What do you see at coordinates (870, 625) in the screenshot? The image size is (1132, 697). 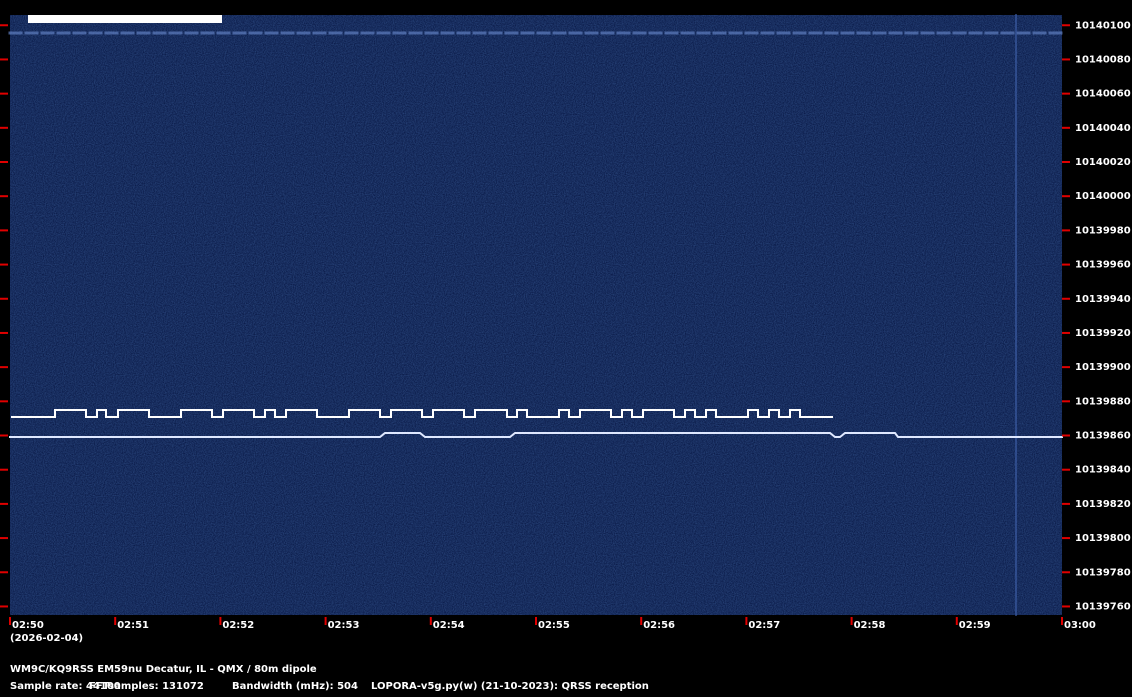 I see `x-tick-label: 02:58` at bounding box center [870, 625].